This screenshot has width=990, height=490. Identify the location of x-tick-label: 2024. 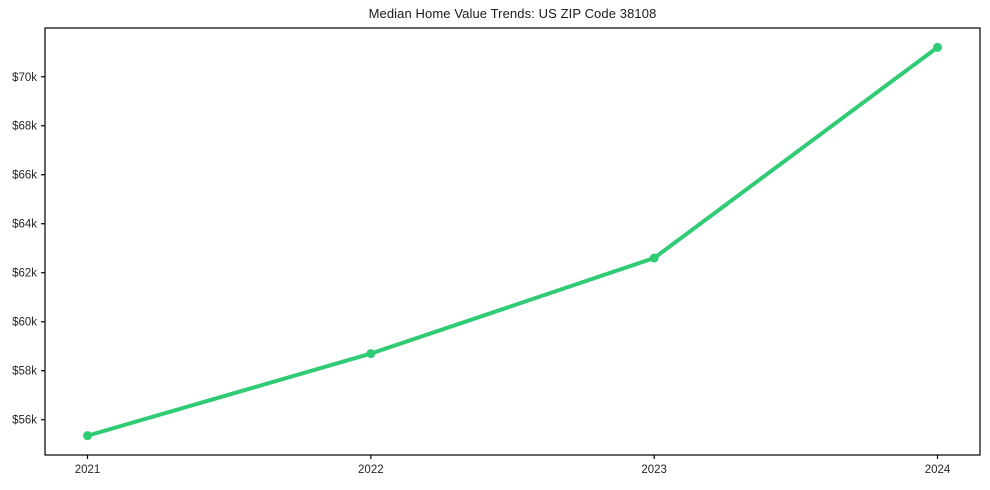
(938, 470).